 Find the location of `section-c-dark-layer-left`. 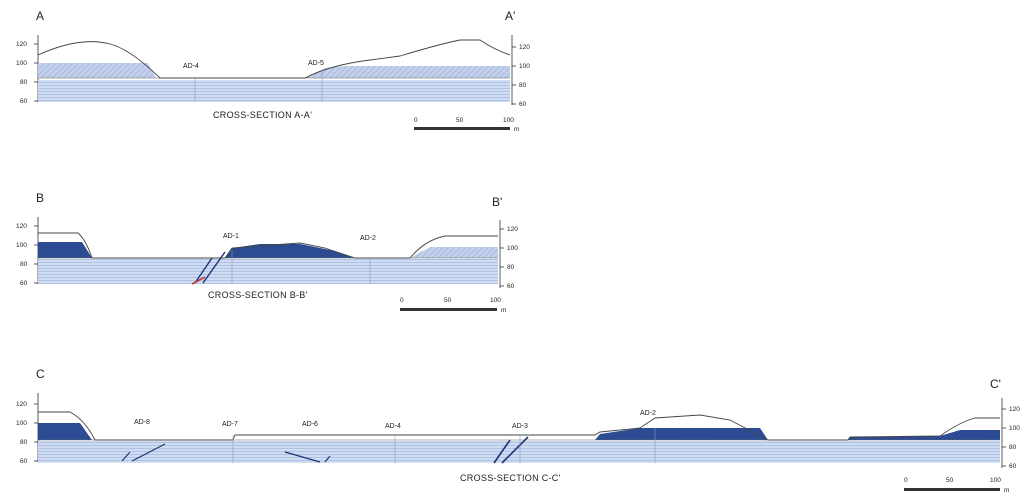

section-c-dark-layer-left is located at coordinates (65, 431).